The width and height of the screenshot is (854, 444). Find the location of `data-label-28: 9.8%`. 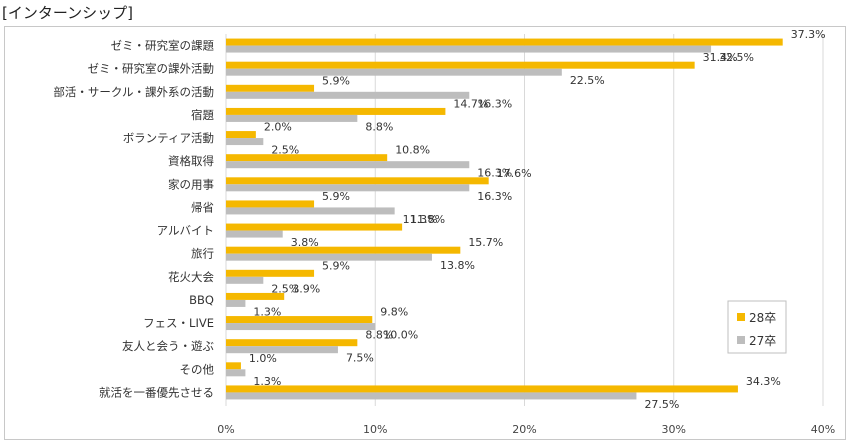

data-label-28: 9.8% is located at coordinates (394, 312).